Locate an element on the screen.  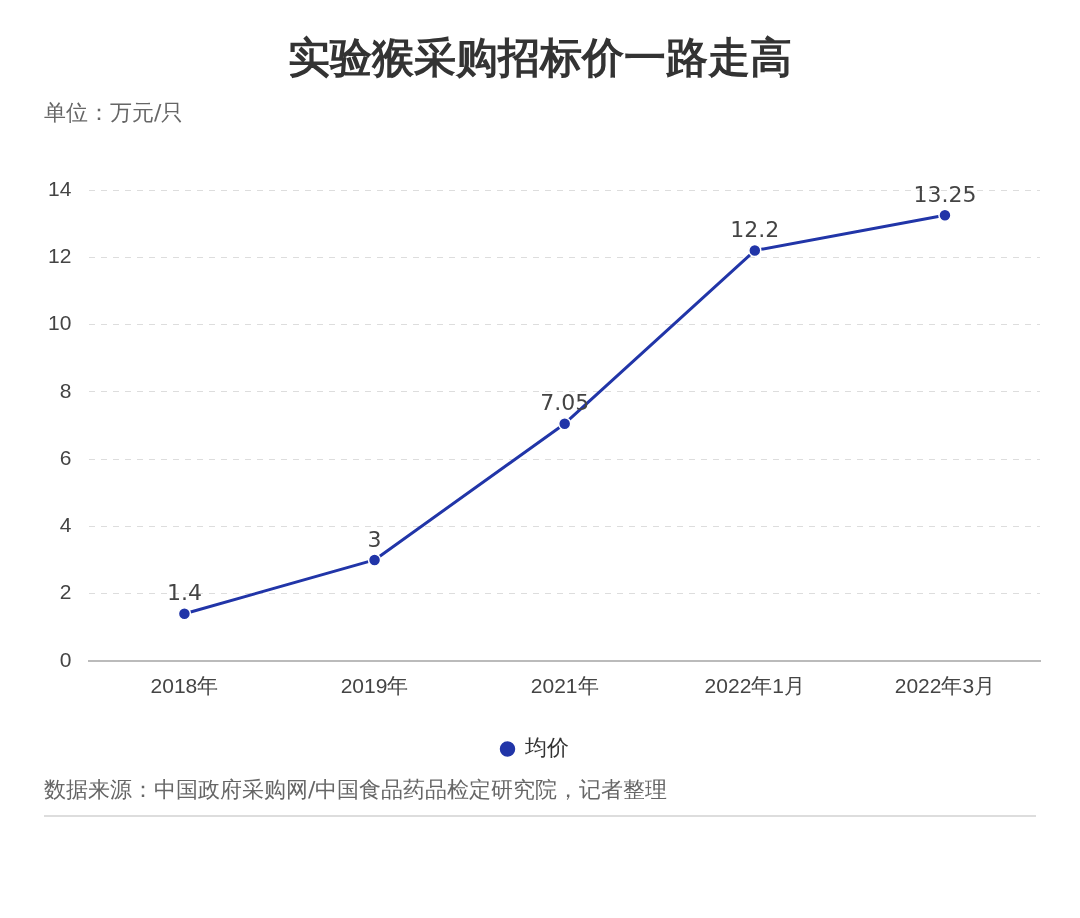
y-tick-label: 14 is located at coordinates (60, 188).